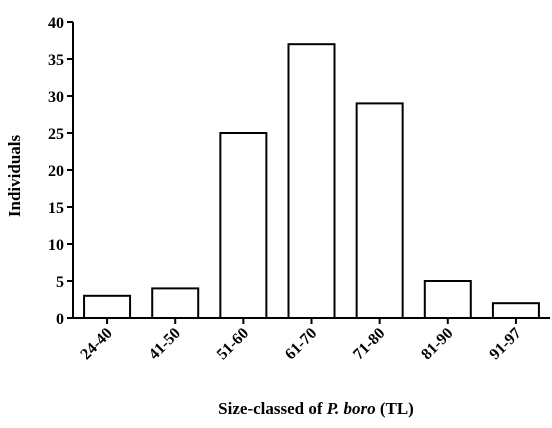  I want to click on x-tick-label-24-40: 24-40, so click(96, 344).